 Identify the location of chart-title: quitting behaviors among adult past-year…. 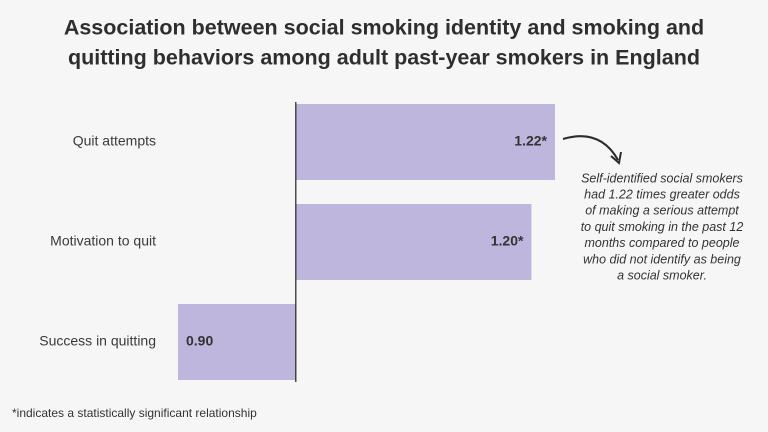
(384, 58).